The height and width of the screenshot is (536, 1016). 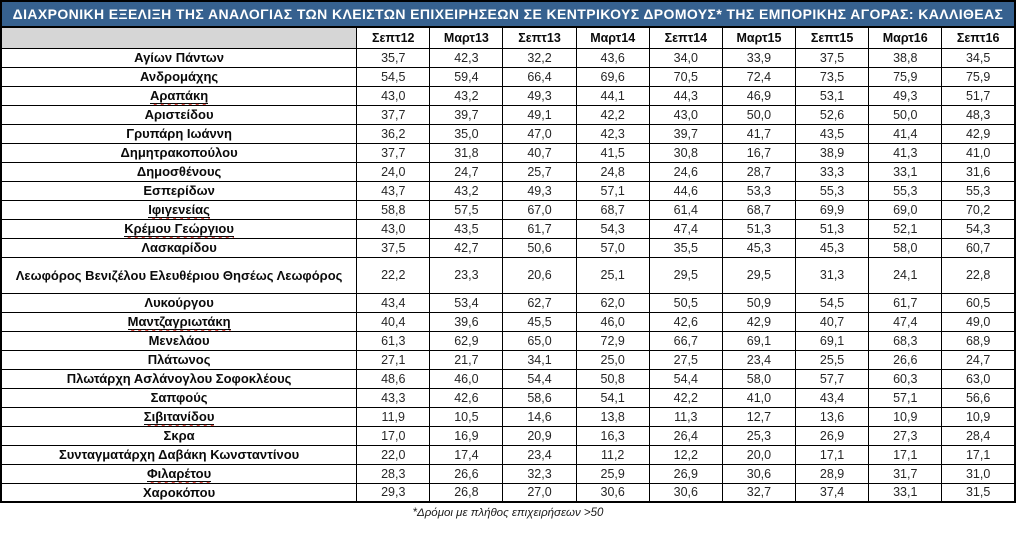 I want to click on value-cell: 31,5, so click(x=978, y=492).